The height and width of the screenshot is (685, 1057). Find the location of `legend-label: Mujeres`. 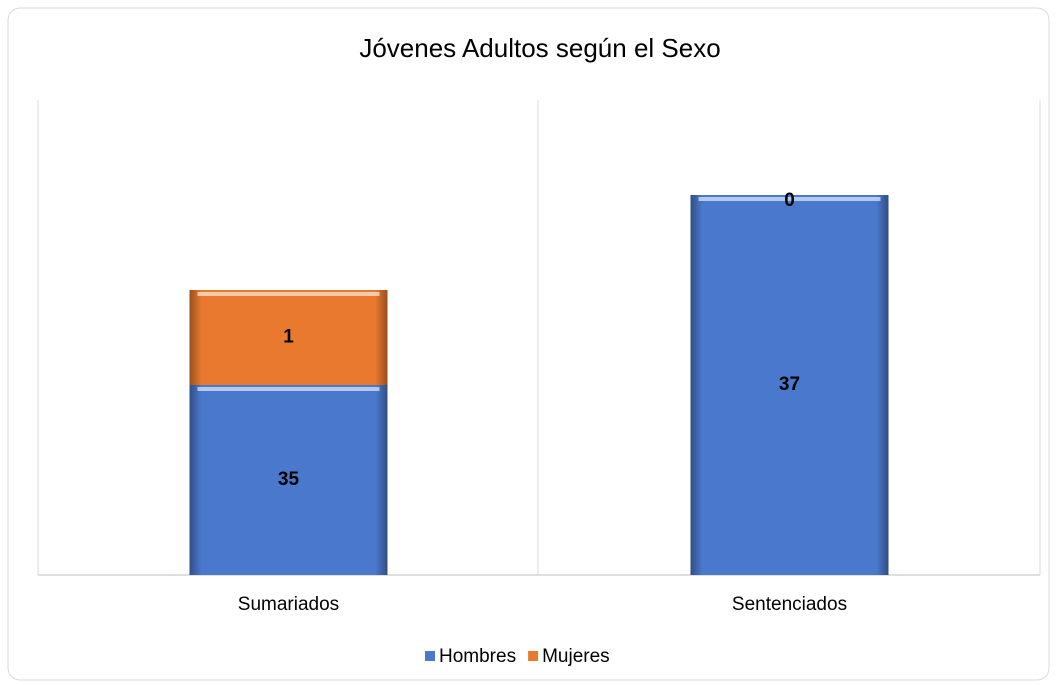

legend-label: Mujeres is located at coordinates (576, 656).